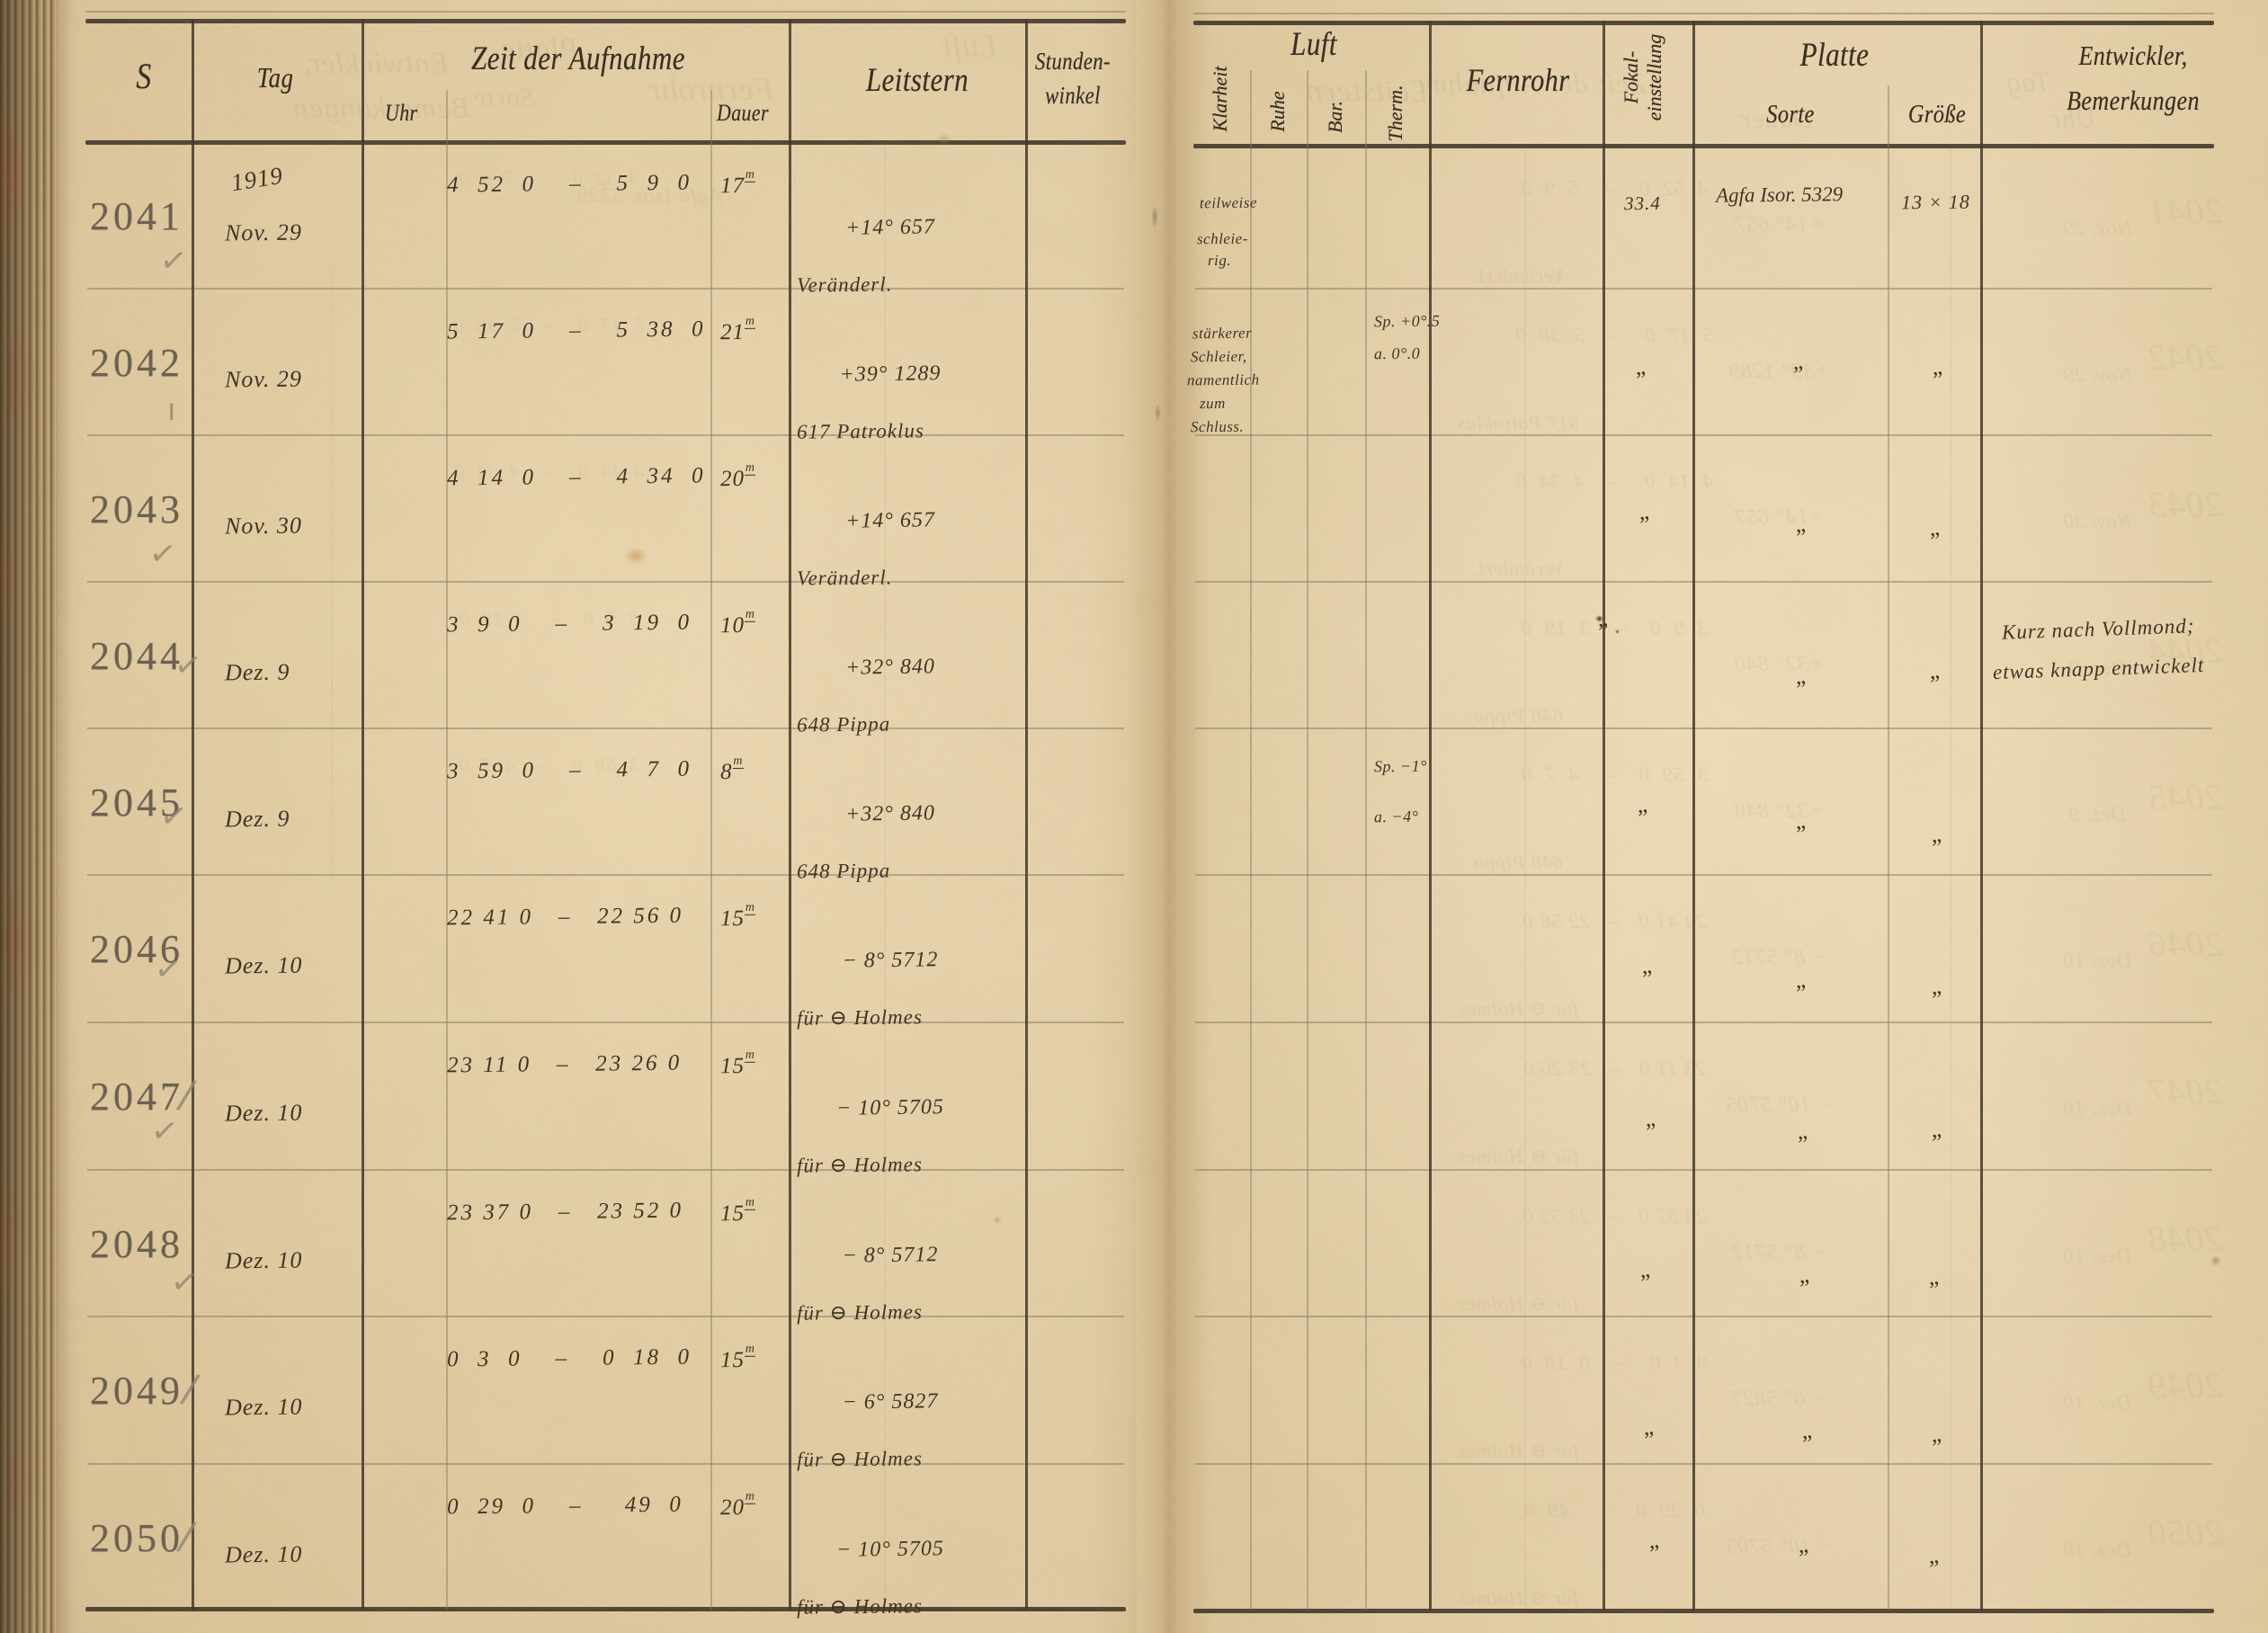  Describe the element at coordinates (738, 329) in the screenshot. I see `entry-duration: 21m` at that location.